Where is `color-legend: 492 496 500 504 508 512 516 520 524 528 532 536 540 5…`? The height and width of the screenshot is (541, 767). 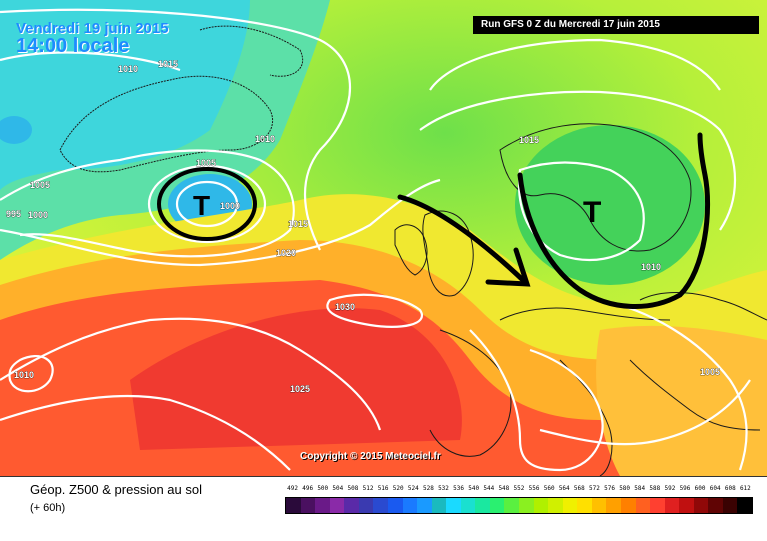
color-legend: 492 496 500 504 508 512 516 520 524 528 532 536 540 5… is located at coordinates (519, 499).